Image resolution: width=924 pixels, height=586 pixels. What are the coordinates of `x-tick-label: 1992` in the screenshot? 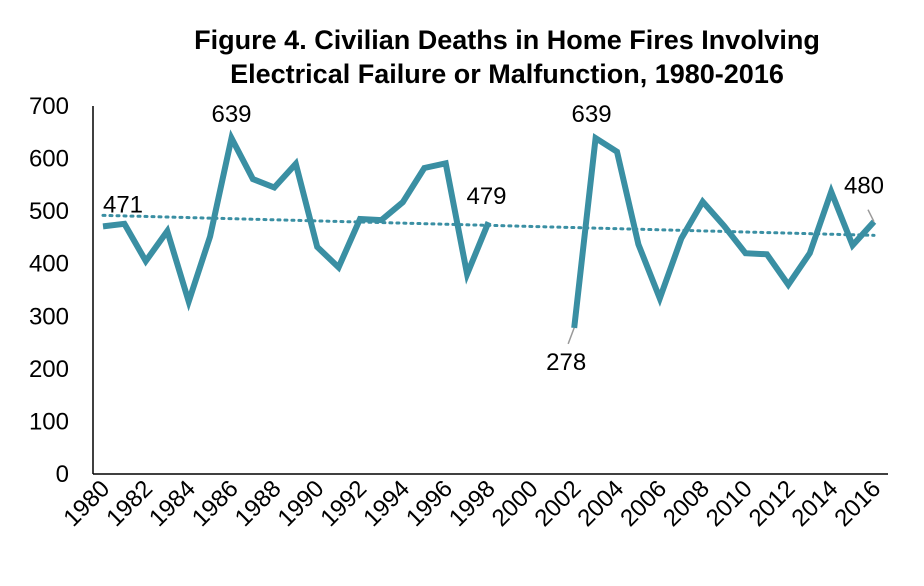 It's located at (343, 503).